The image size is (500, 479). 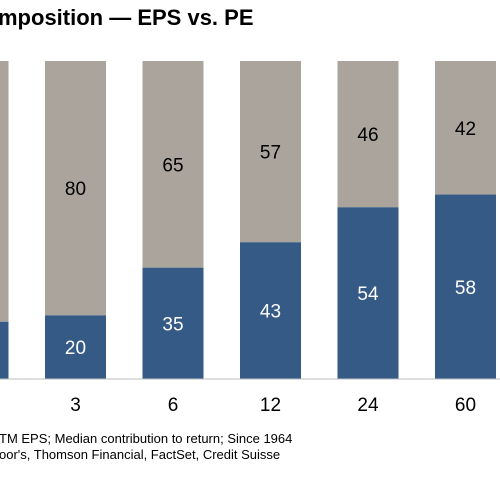 What do you see at coordinates (368, 405) in the screenshot?
I see `x-tick-label: 24` at bounding box center [368, 405].